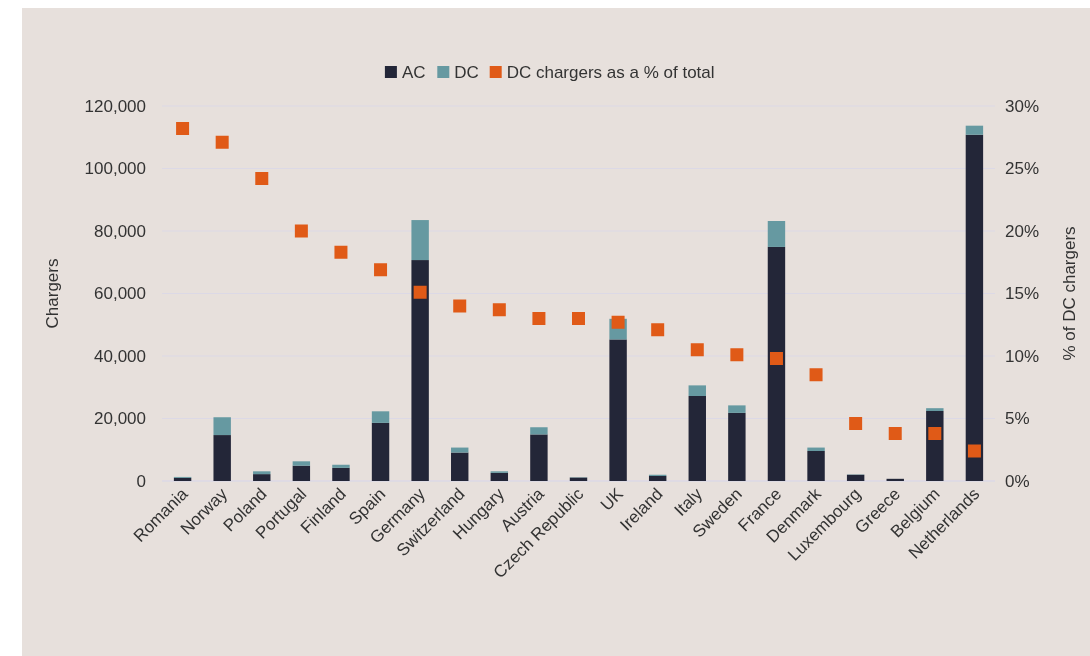 The height and width of the screenshot is (656, 1090). I want to click on y-tick-label: 120,000, so click(115, 106).